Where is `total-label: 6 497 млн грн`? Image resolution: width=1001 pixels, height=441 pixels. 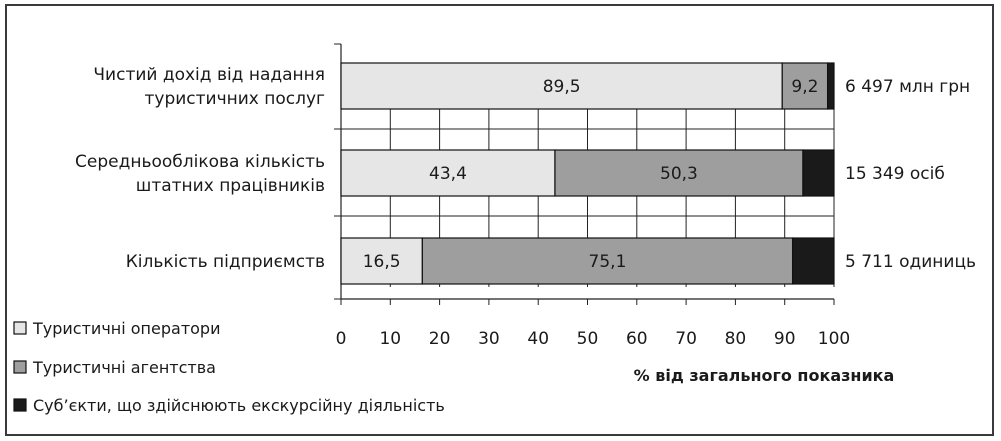 total-label: 6 497 млн грн is located at coordinates (907, 87).